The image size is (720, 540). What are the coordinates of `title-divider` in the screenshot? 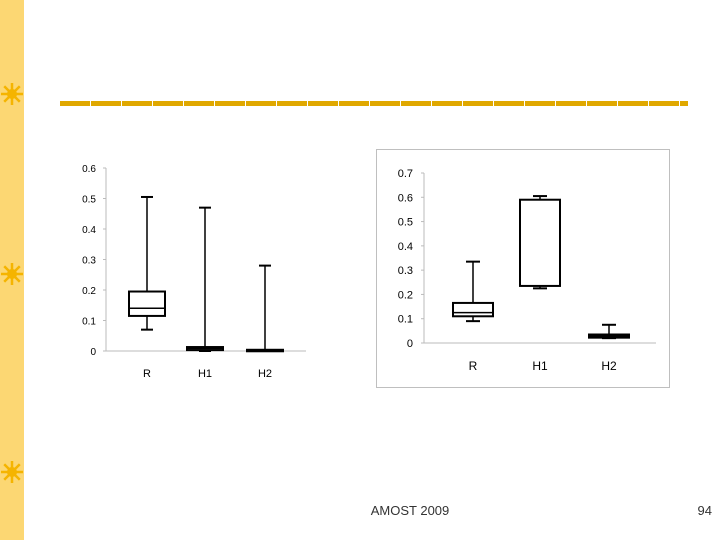 It's located at (374, 103).